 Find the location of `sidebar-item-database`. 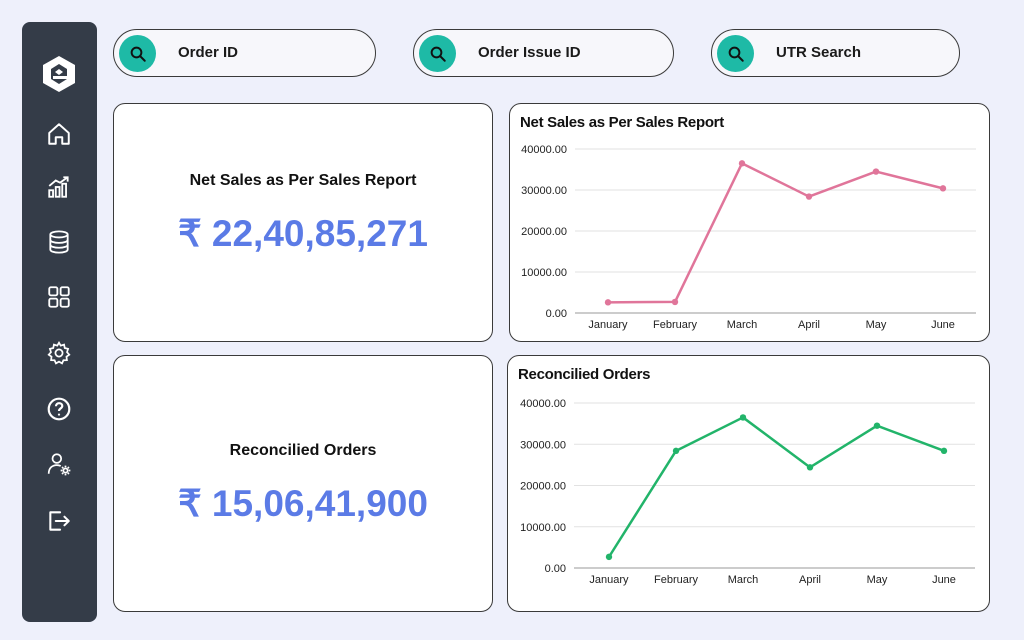

sidebar-item-database is located at coordinates (59, 242).